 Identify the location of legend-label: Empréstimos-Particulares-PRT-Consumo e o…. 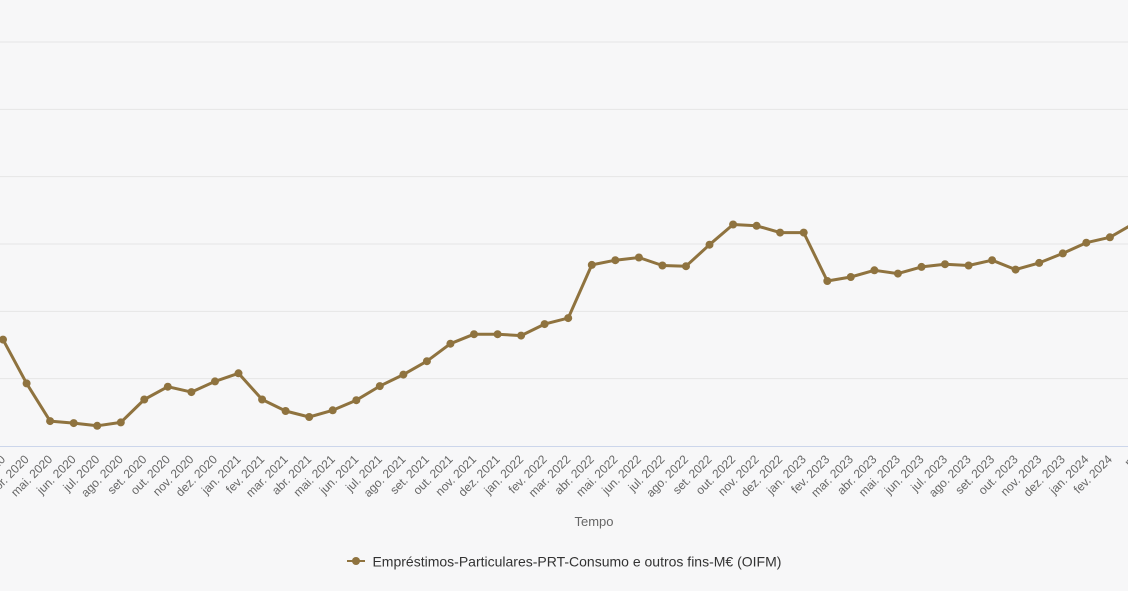
(577, 561).